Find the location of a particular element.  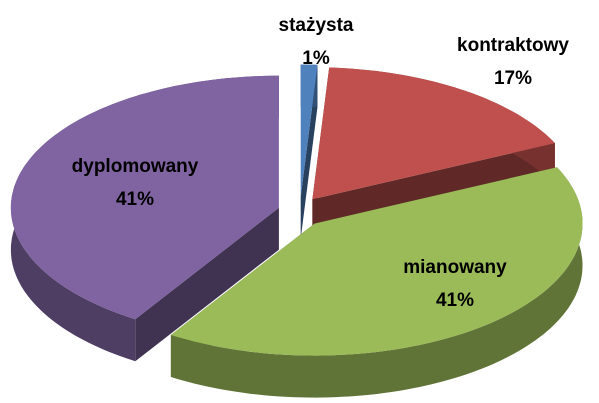

value-label: 1% is located at coordinates (316, 58).